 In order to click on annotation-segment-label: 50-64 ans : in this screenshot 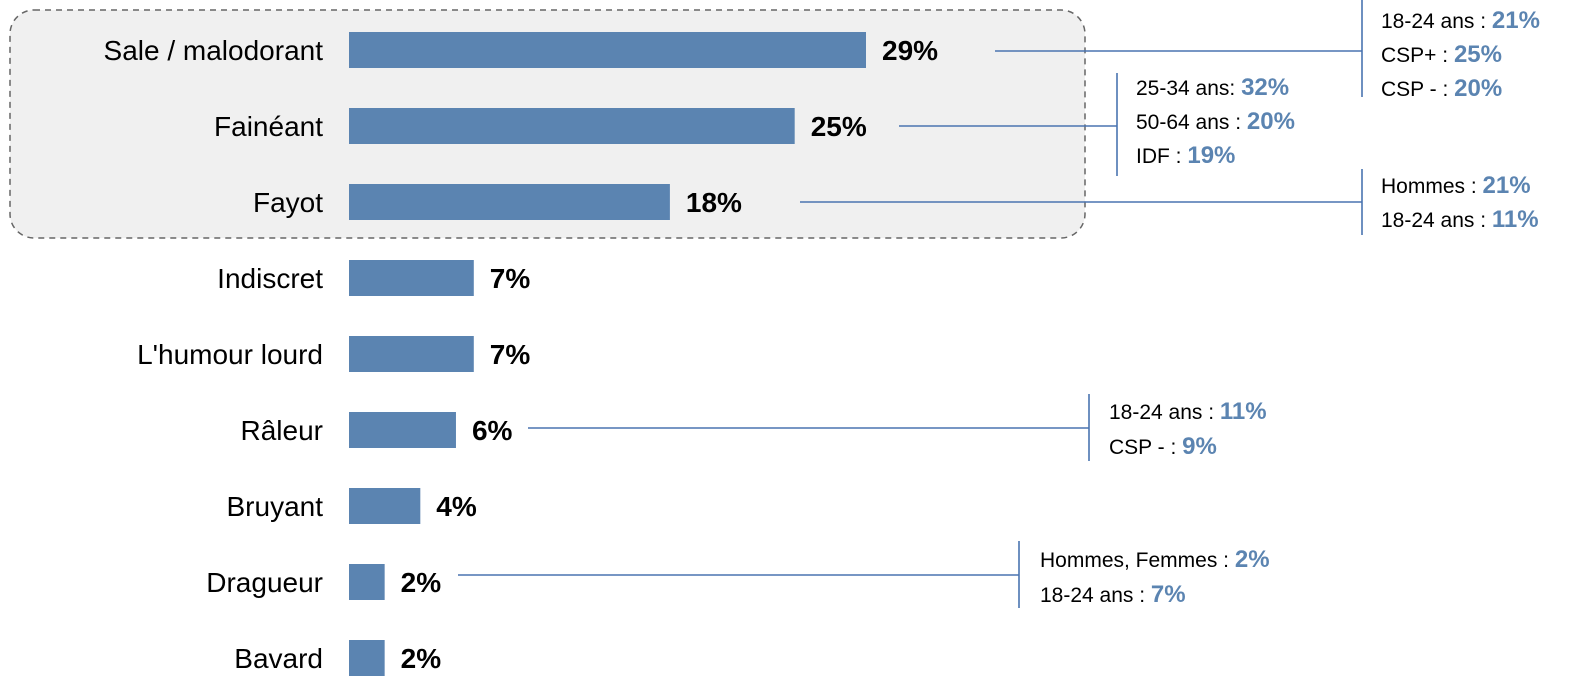, I will do `click(1191, 122)`.